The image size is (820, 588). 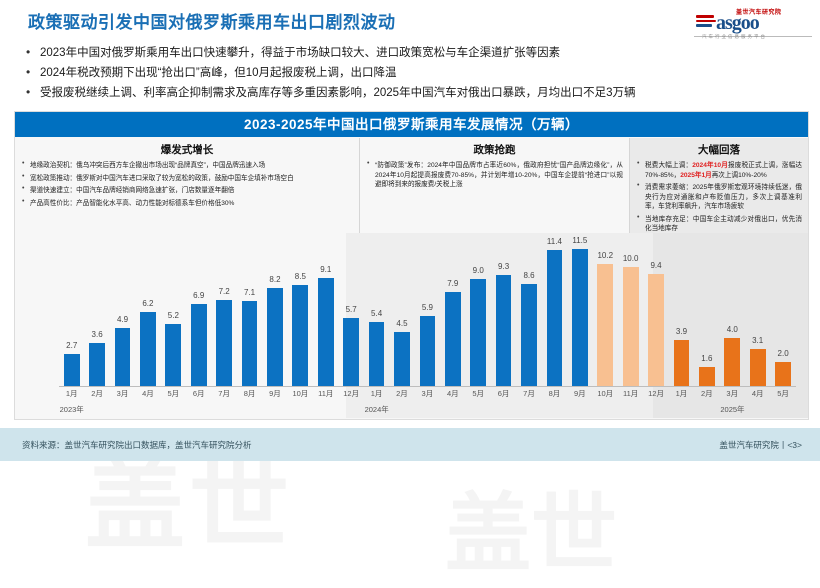 I want to click on panel-heading: 爆发式增长, so click(x=187, y=150).